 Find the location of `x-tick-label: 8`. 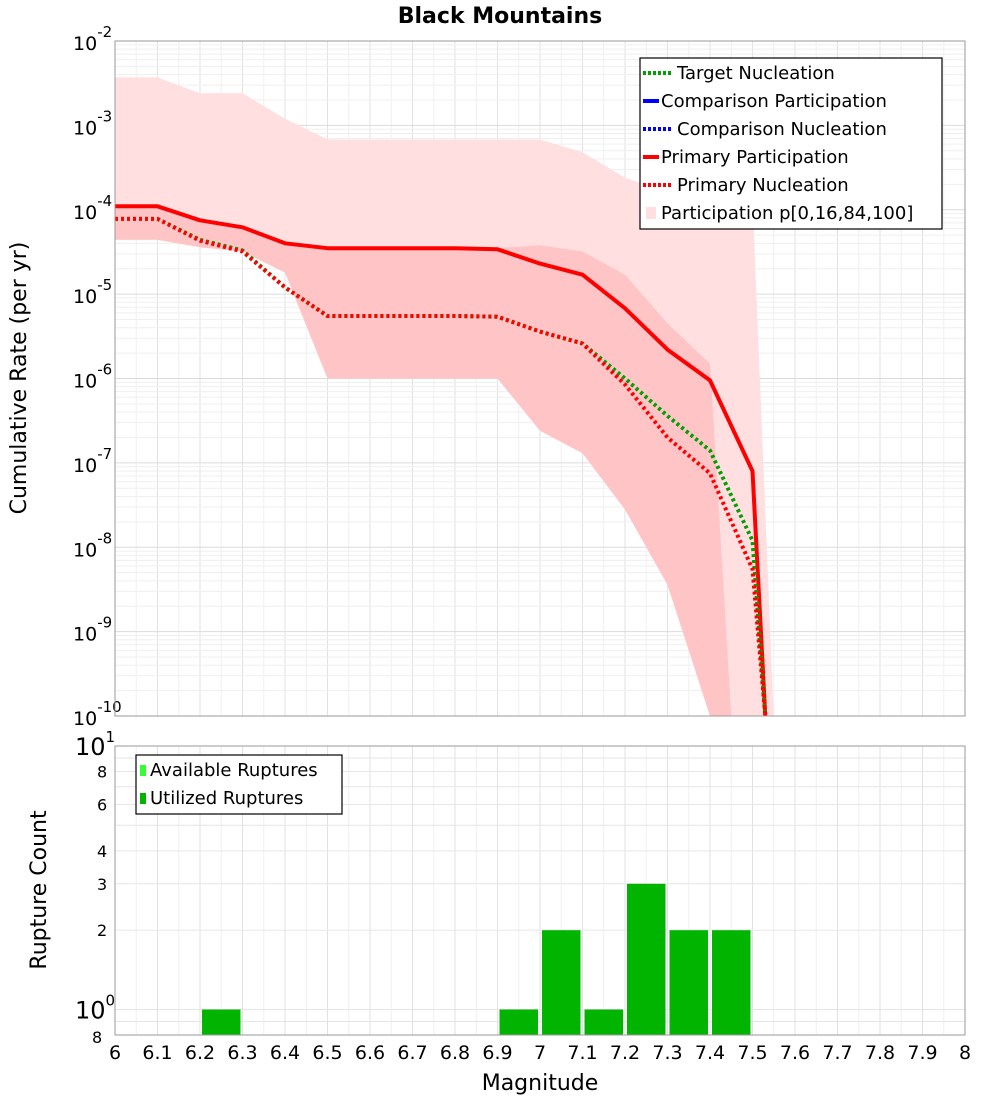

x-tick-label: 8 is located at coordinates (965, 1053).